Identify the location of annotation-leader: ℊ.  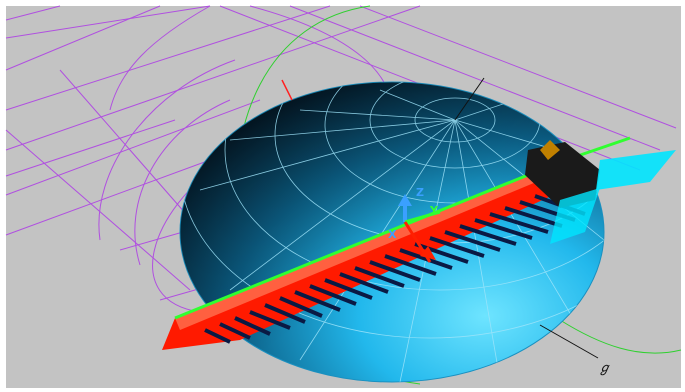
(575, 350).